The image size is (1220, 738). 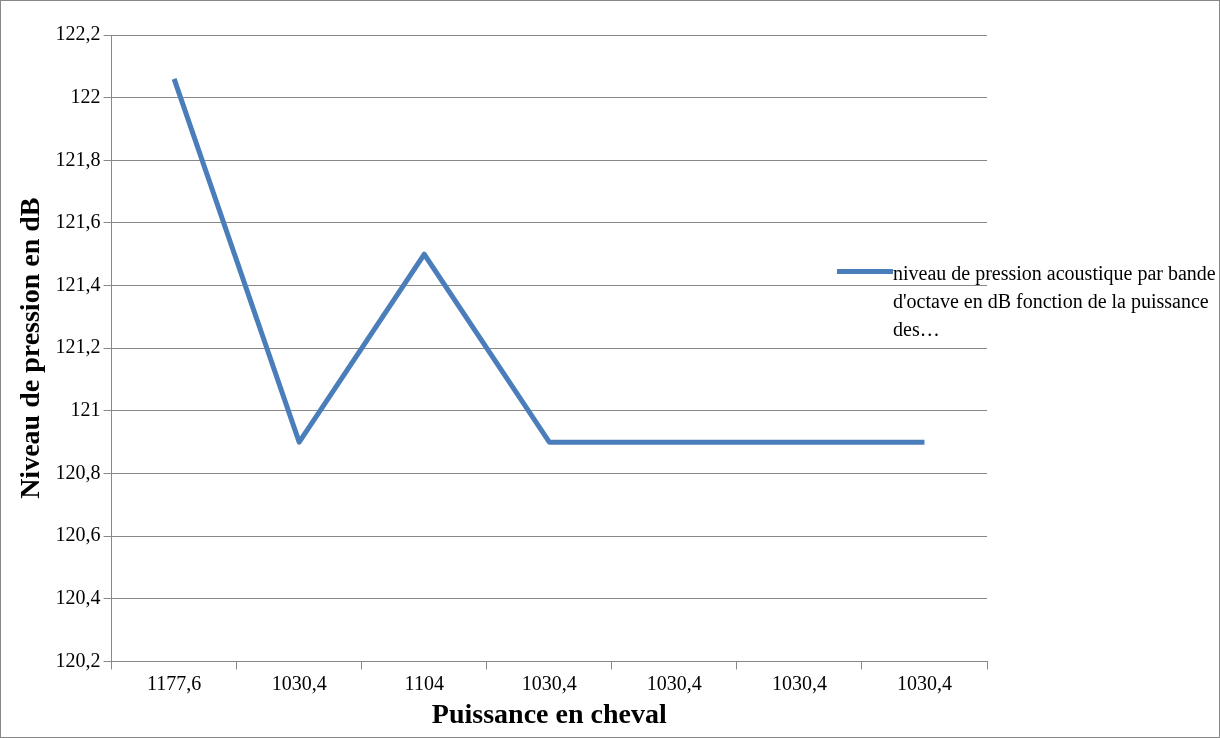 What do you see at coordinates (78, 534) in the screenshot?
I see `y-tick-label: 120,6` at bounding box center [78, 534].